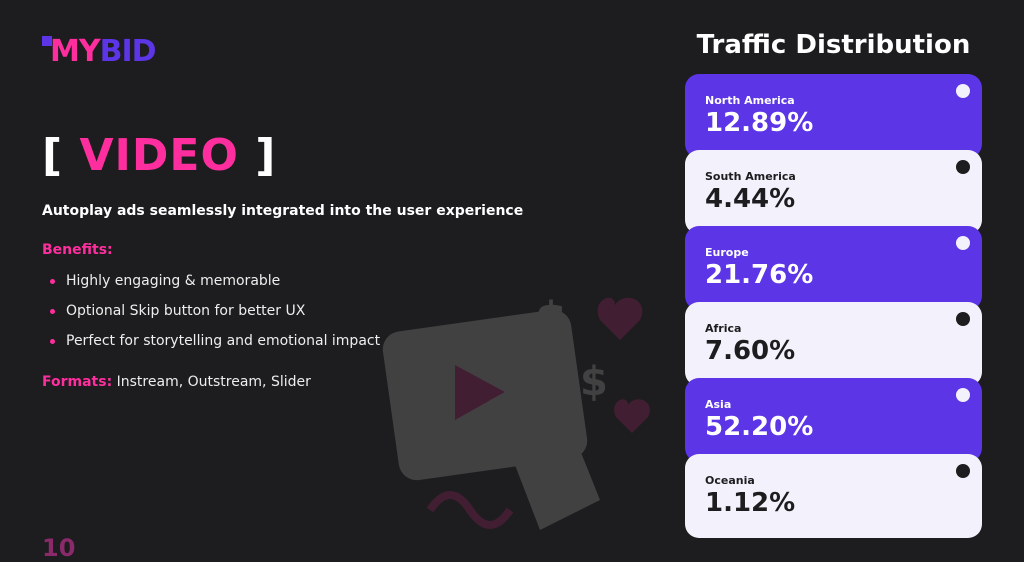 The image size is (1024, 562). I want to click on benefits-label: Benefits:, so click(77, 250).